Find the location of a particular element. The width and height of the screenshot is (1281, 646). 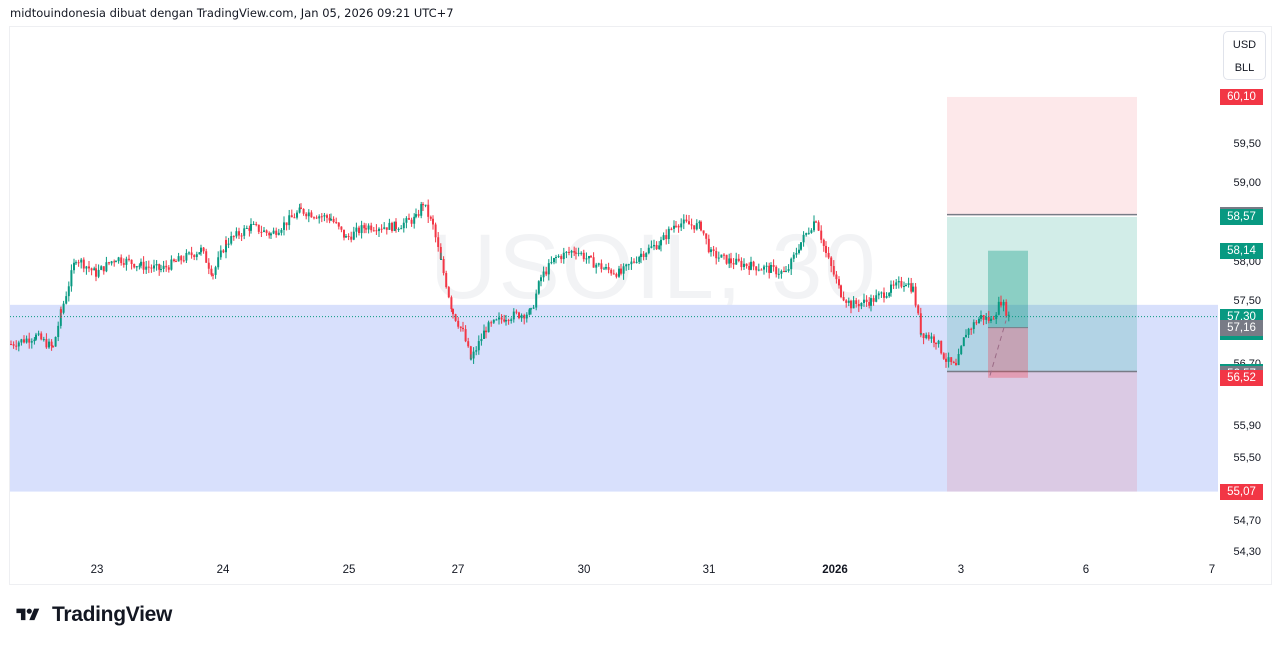

position-target-zone is located at coordinates (1042, 294).